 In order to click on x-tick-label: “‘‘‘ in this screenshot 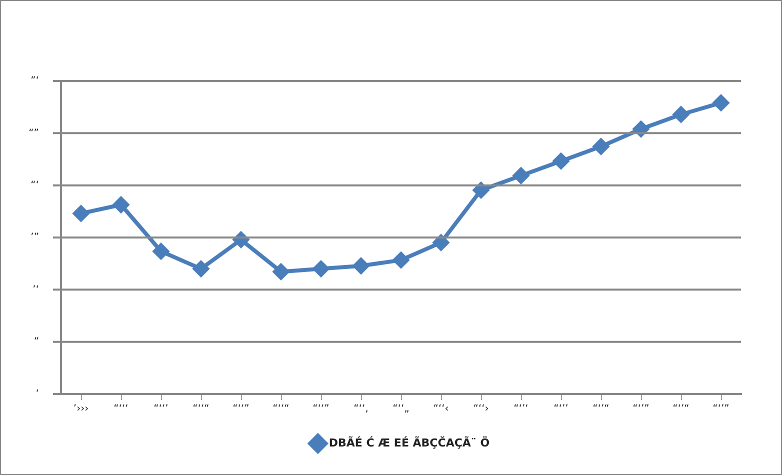, I will do `click(121, 409)`.